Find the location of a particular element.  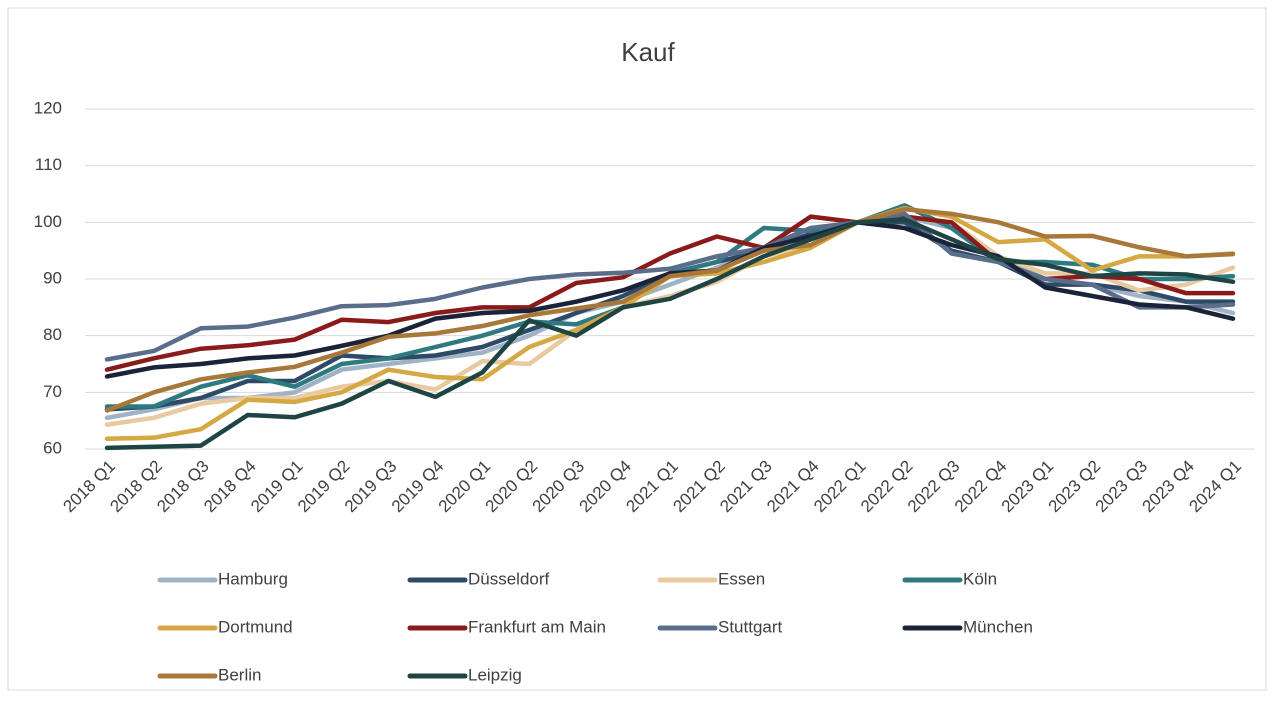

legend-label: Berlin is located at coordinates (239, 674).